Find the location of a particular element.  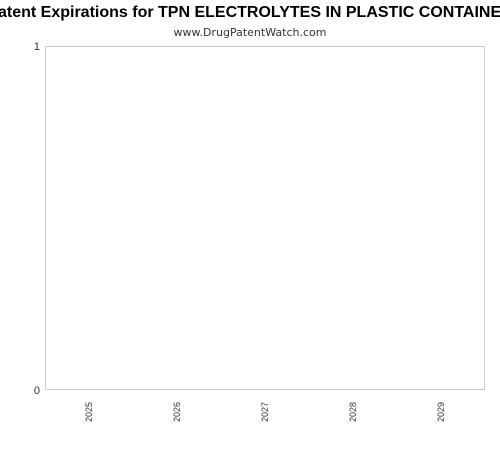

x-axis-ticks: 2025 2026 2027 2028 2029 is located at coordinates (265, 412).